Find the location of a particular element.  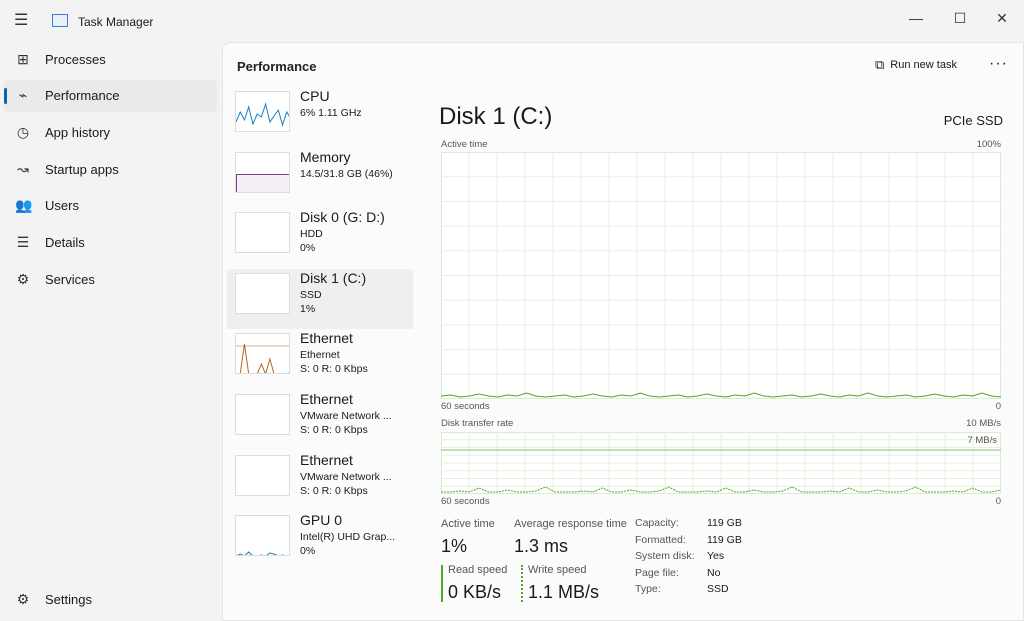

transfer-rate-graph is located at coordinates (721, 463).